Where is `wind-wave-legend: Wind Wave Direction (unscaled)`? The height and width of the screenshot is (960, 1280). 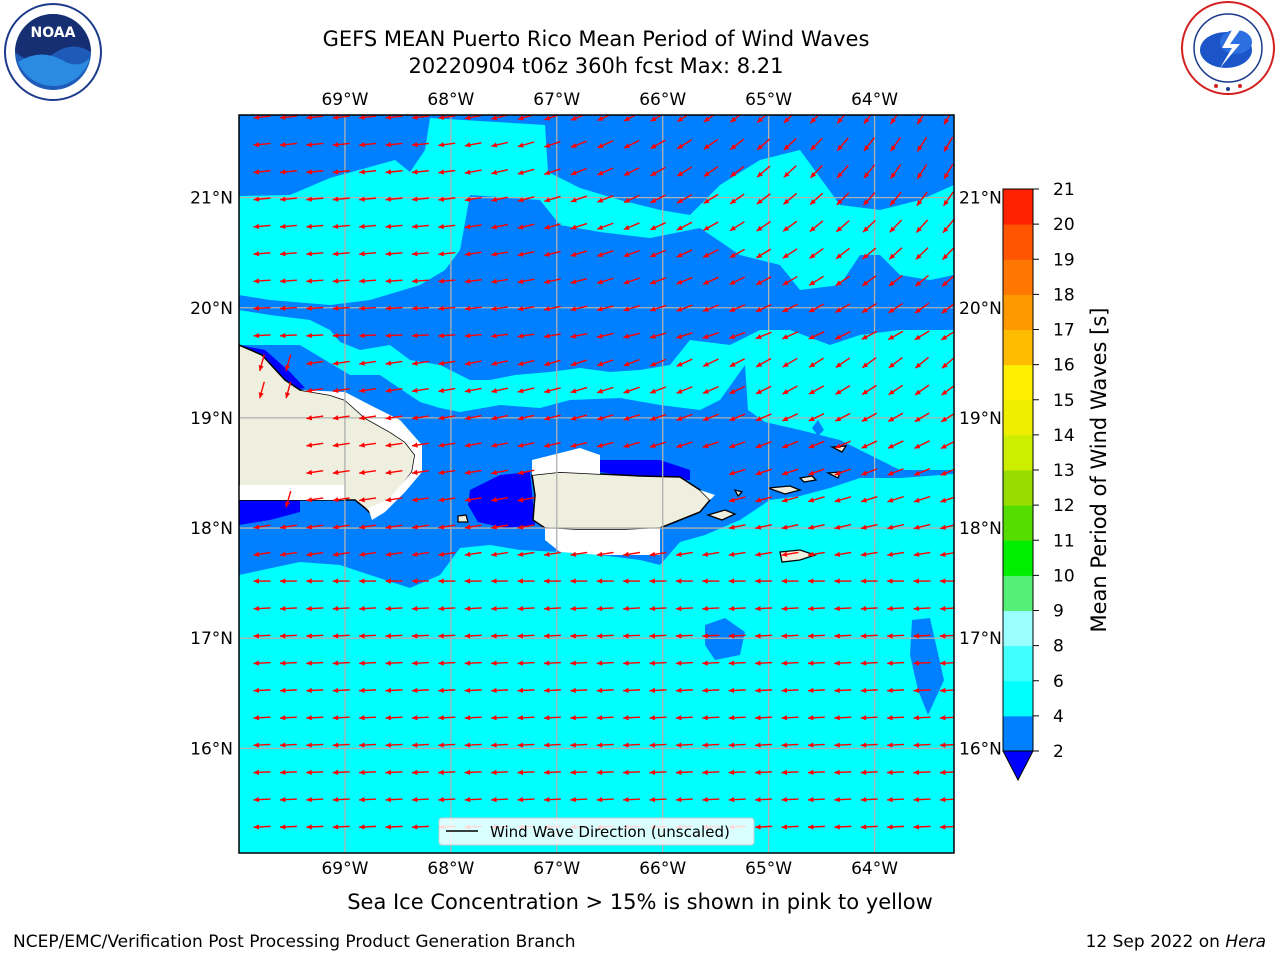
wind-wave-legend: Wind Wave Direction (unscaled) is located at coordinates (596, 831).